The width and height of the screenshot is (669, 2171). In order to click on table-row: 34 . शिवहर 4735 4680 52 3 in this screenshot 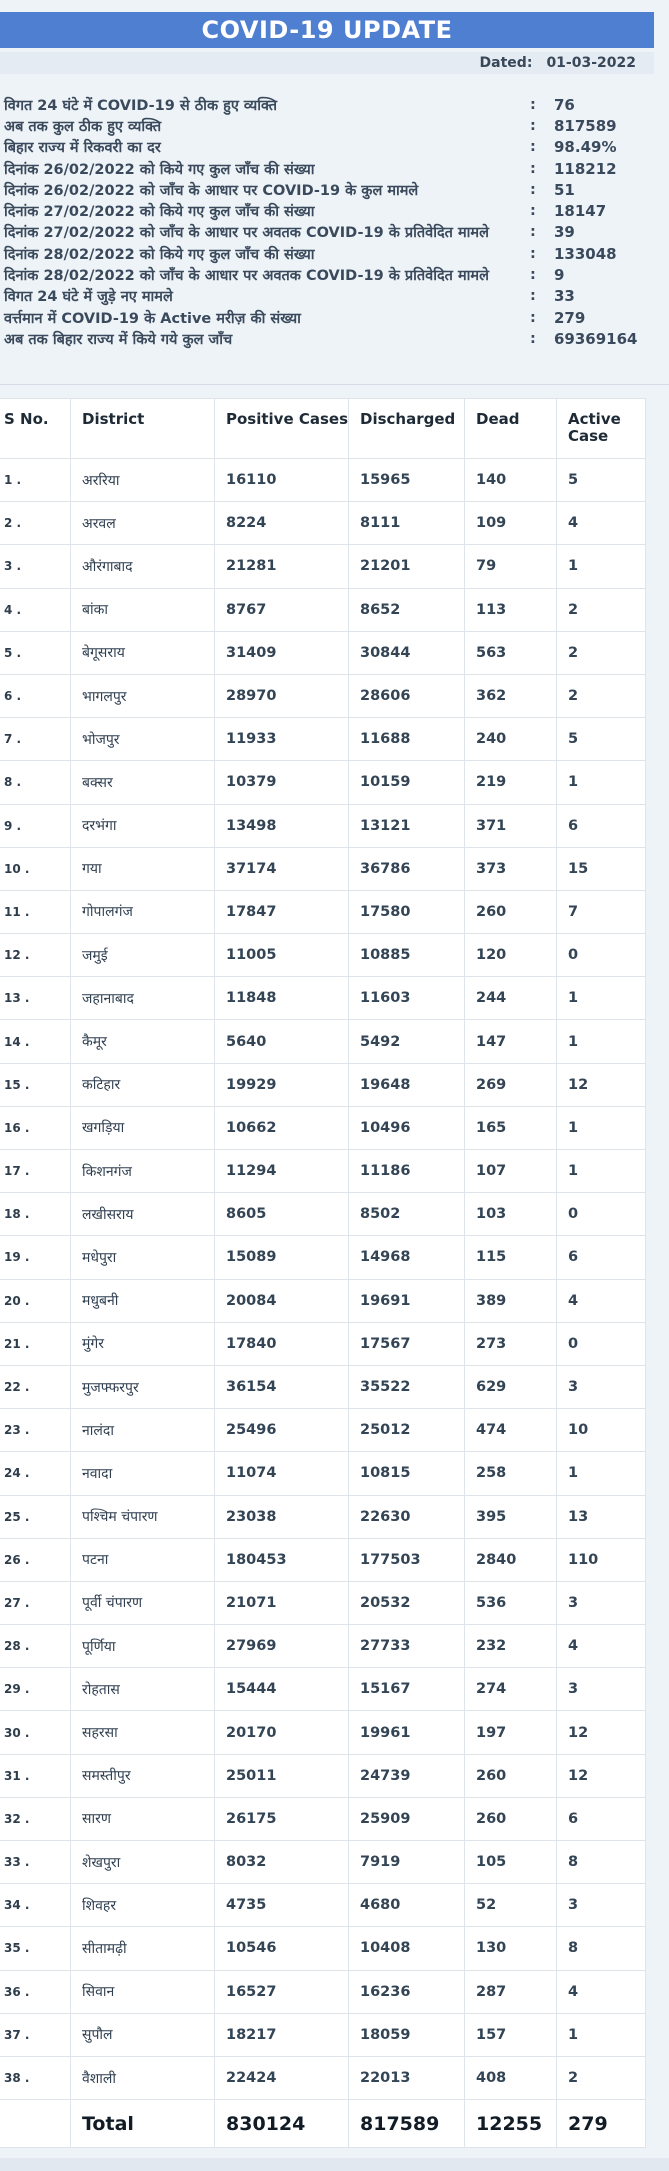, I will do `click(323, 1905)`.